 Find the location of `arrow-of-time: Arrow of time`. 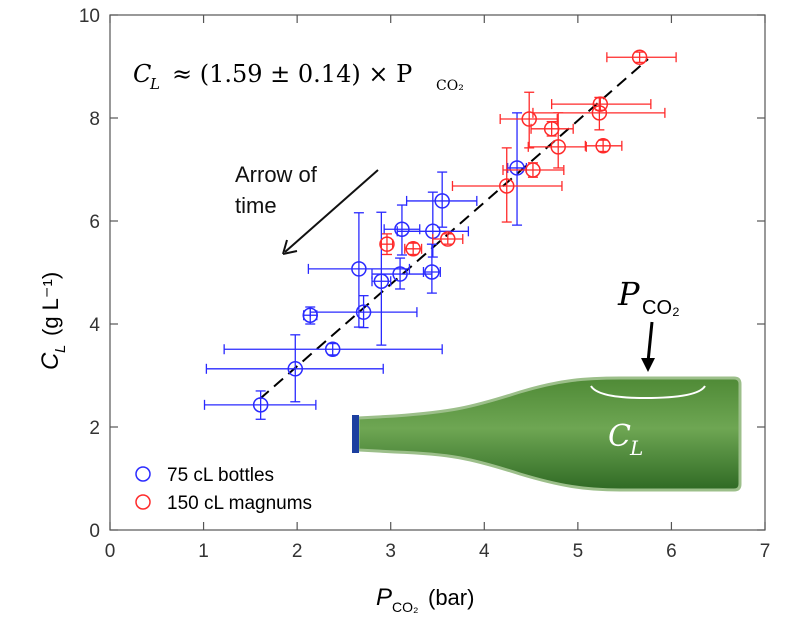

arrow-of-time: Arrow of time is located at coordinates (307, 208).